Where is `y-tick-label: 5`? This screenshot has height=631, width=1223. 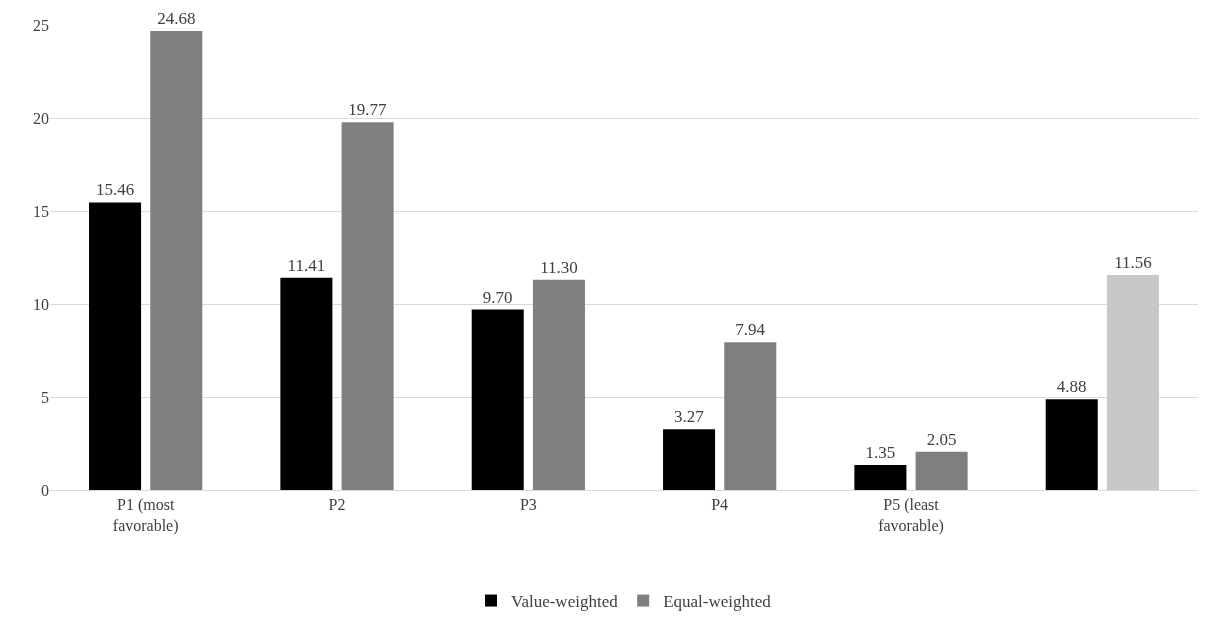 y-tick-label: 5 is located at coordinates (45, 397).